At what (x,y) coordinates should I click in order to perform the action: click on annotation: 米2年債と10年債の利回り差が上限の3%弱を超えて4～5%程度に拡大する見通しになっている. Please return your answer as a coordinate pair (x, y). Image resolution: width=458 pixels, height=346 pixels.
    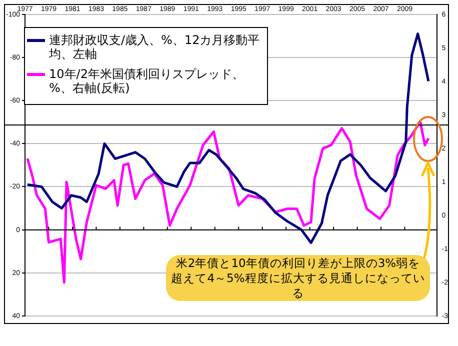
    Looking at the image, I should click on (298, 278).